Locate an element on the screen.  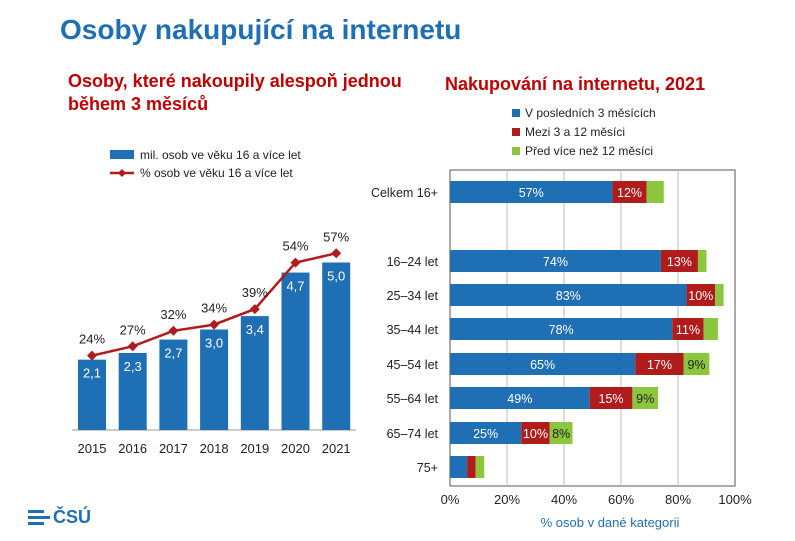
bar-label-4-seg-0: 65% is located at coordinates (542, 365).